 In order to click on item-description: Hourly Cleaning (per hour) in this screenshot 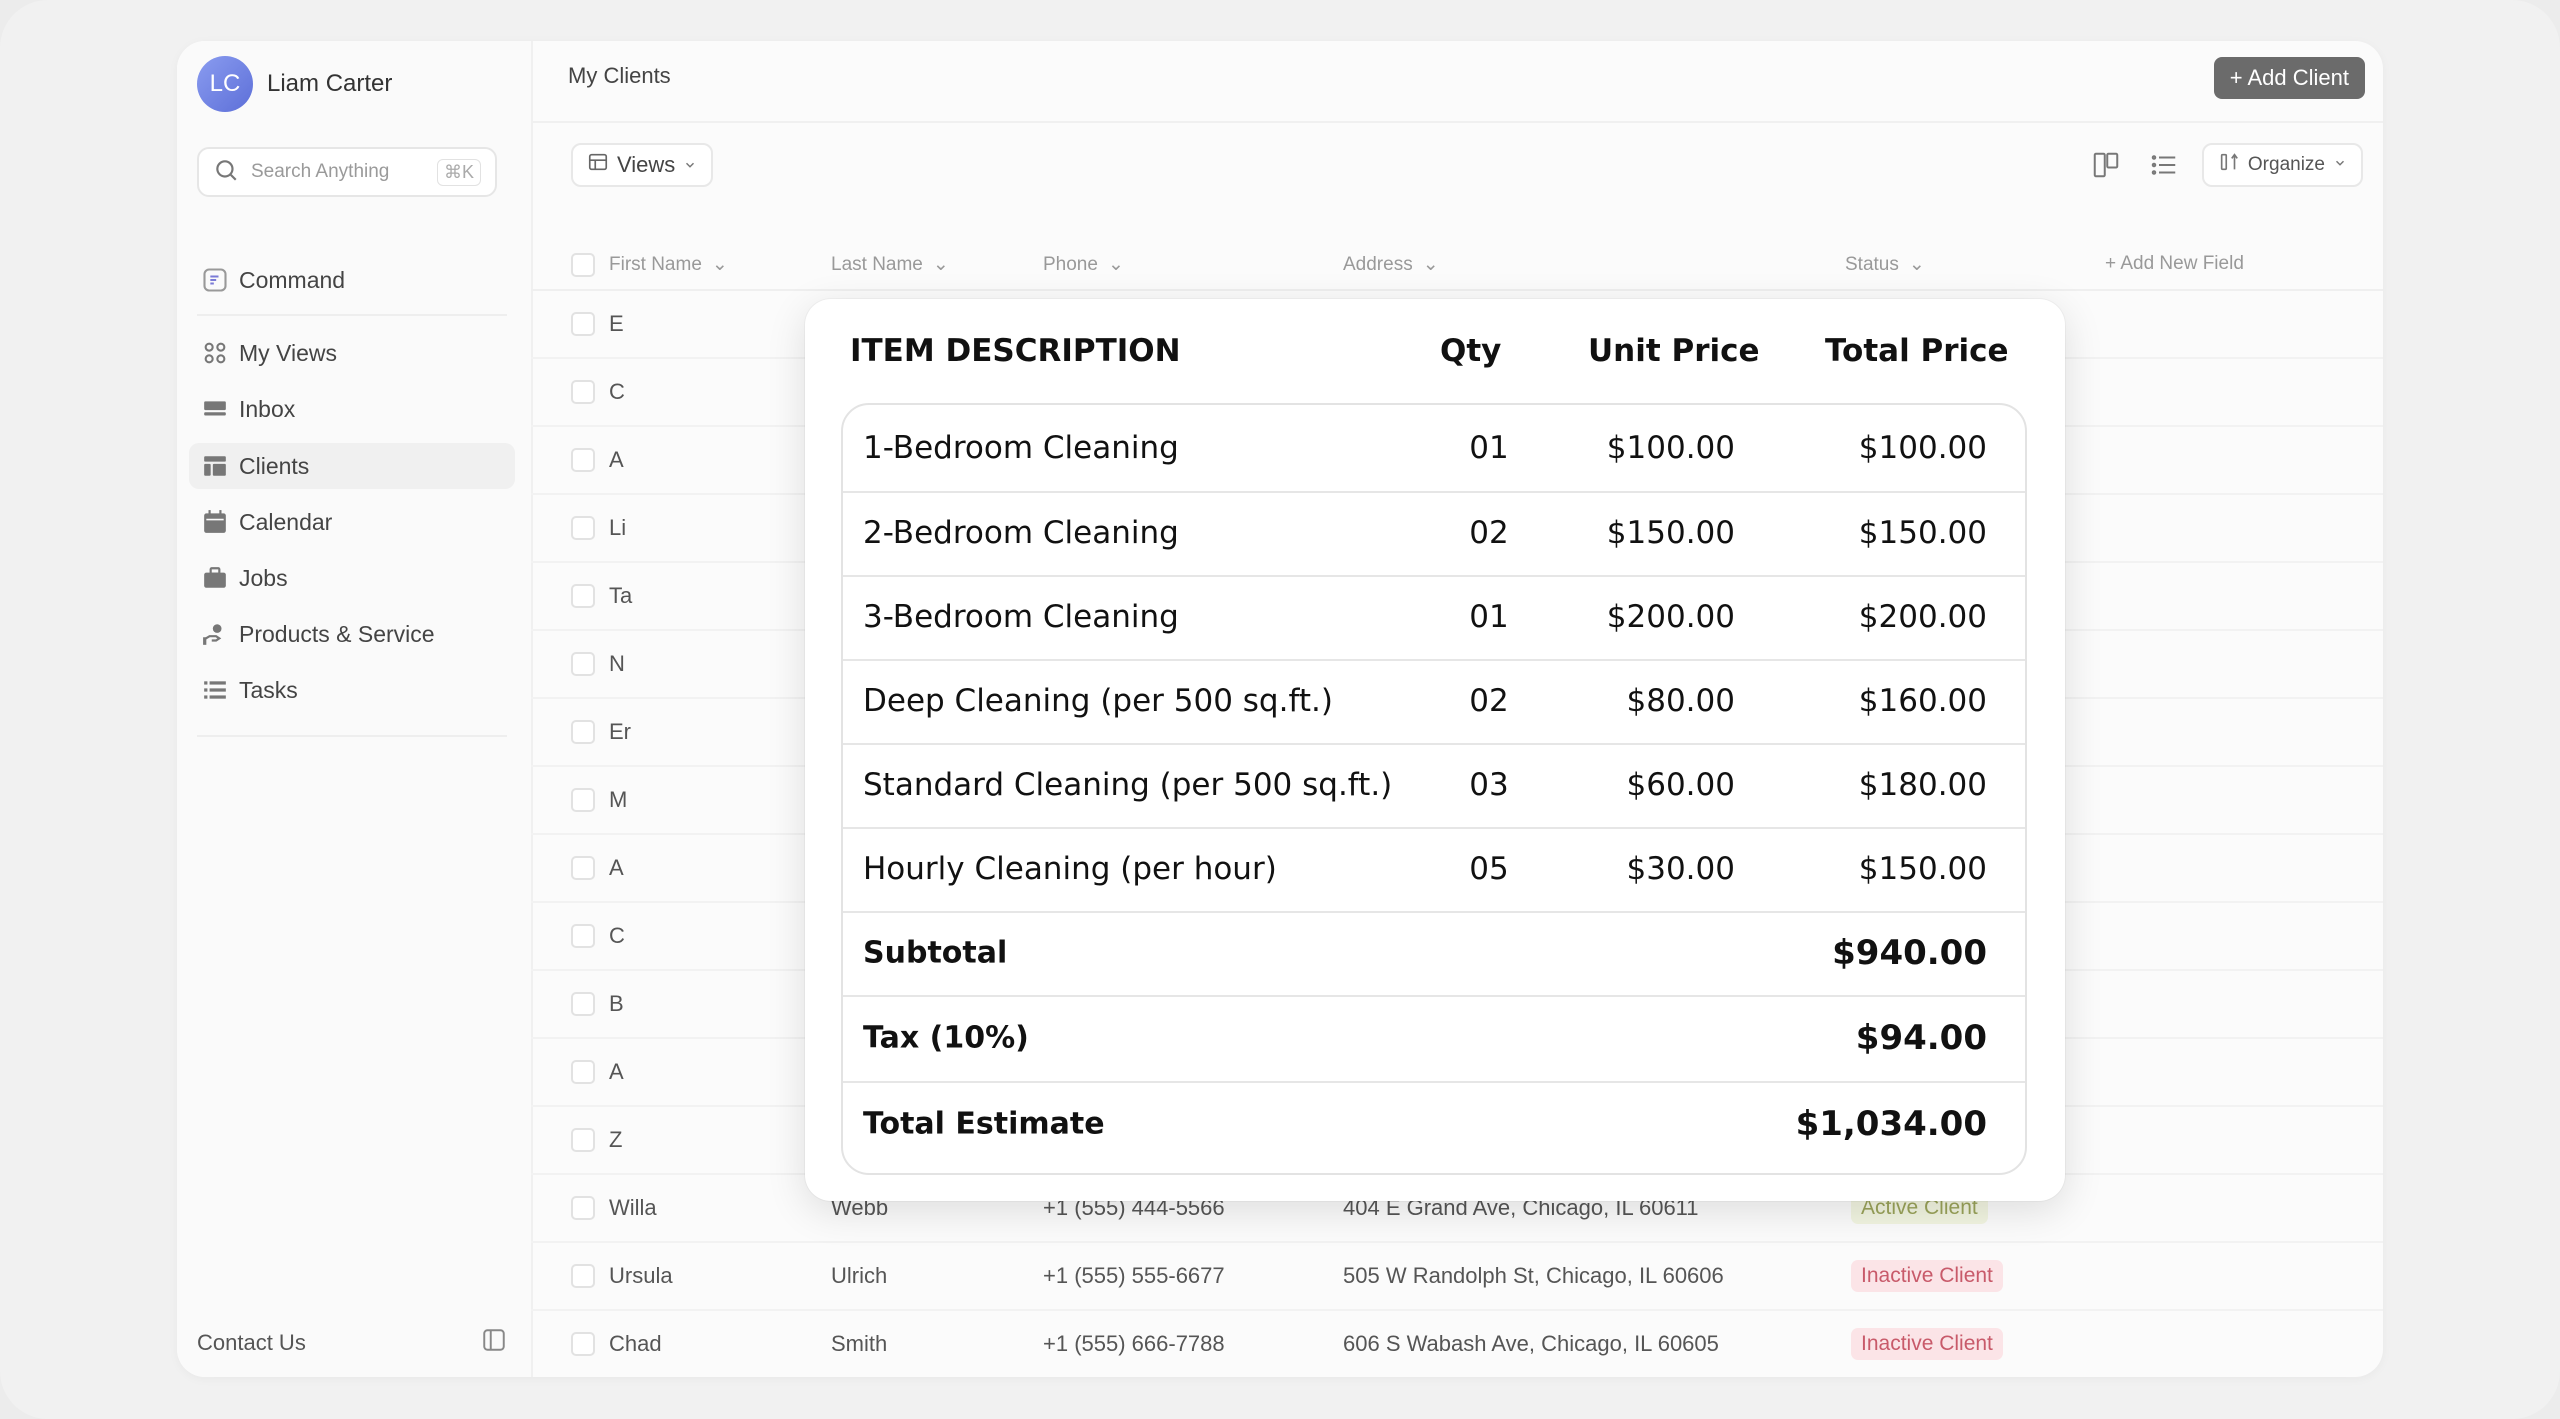, I will do `click(1070, 869)`.